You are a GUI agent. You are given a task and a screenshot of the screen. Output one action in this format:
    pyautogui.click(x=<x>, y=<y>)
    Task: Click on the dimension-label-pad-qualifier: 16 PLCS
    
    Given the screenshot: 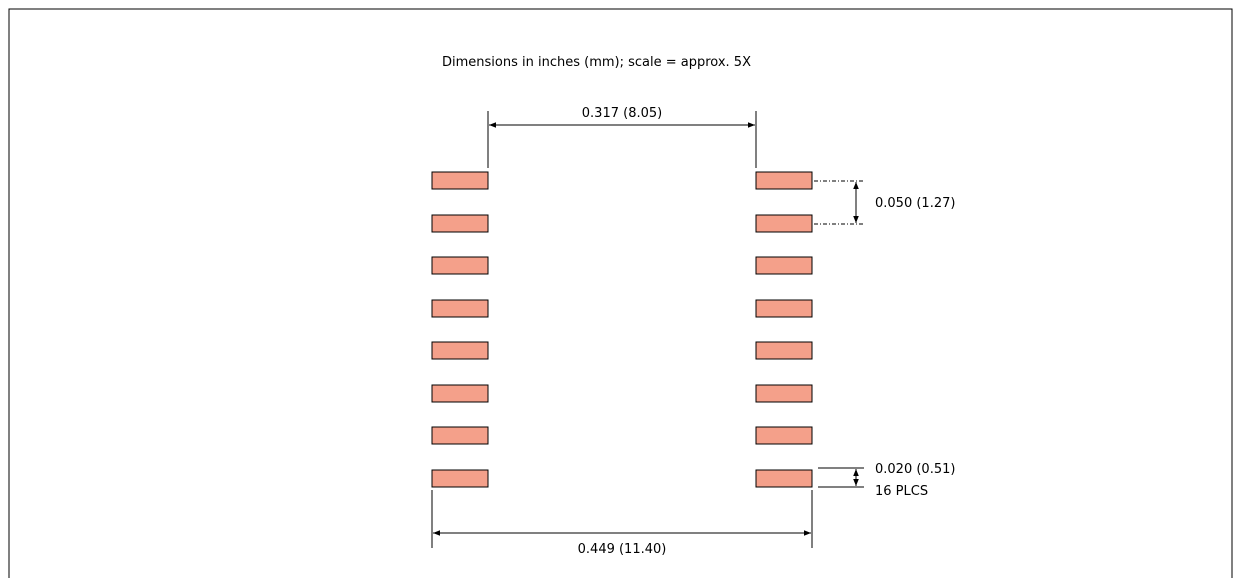 What is the action you would take?
    pyautogui.click(x=901, y=491)
    